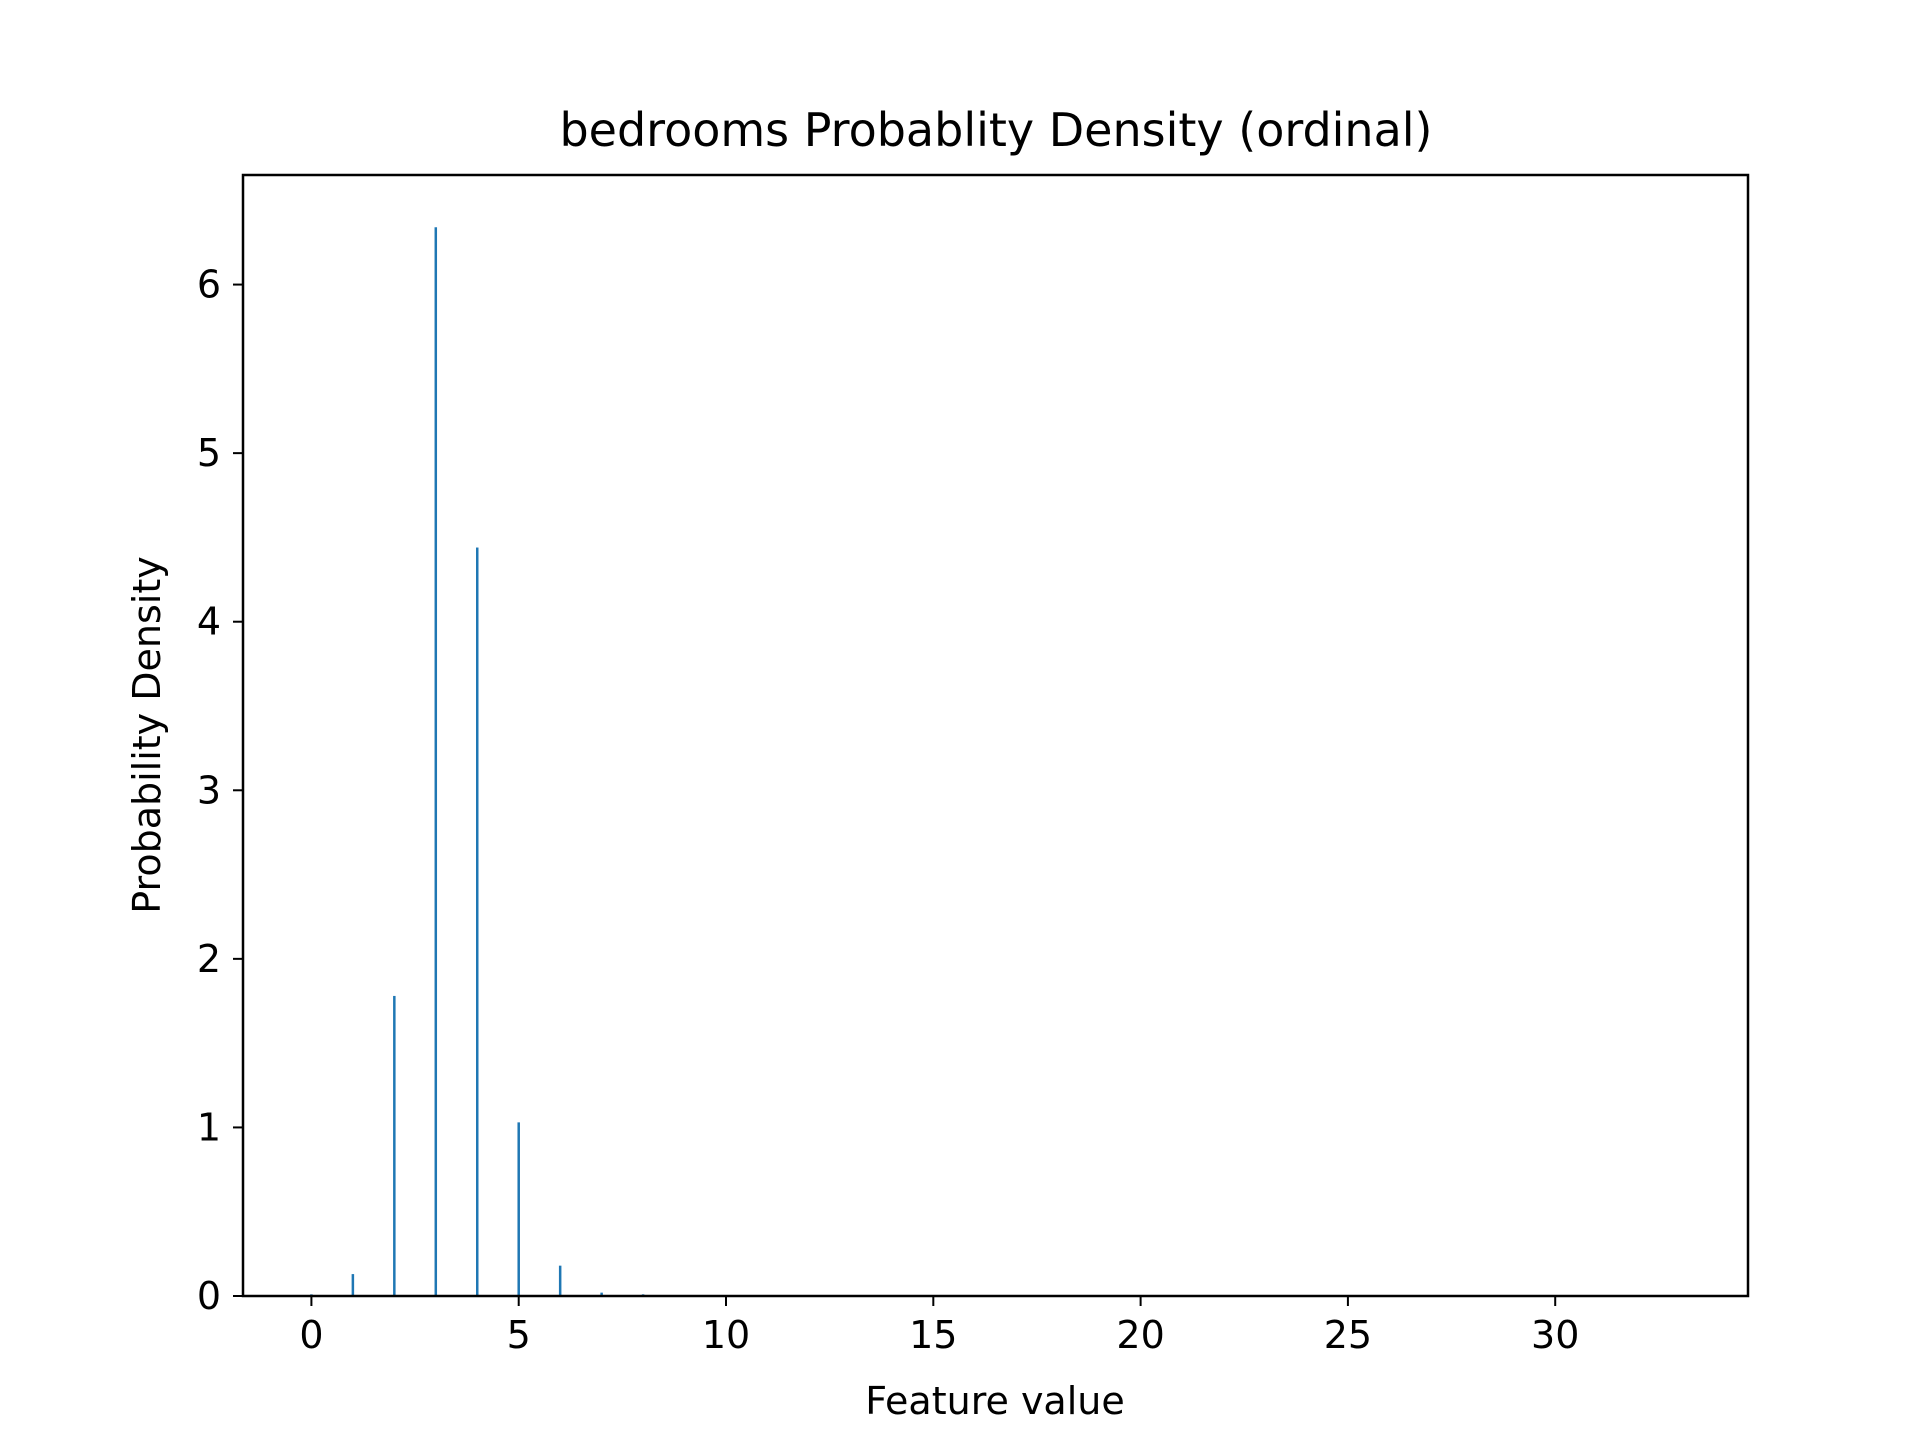 The image size is (1920, 1444). What do you see at coordinates (209, 790) in the screenshot?
I see `y-tick-label-3: 3` at bounding box center [209, 790].